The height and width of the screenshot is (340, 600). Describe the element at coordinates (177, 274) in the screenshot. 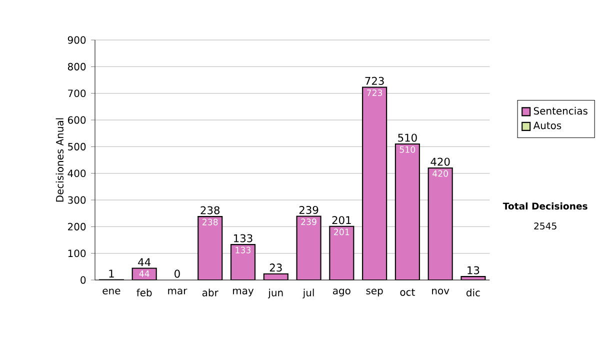

I see `total-label: 0` at that location.